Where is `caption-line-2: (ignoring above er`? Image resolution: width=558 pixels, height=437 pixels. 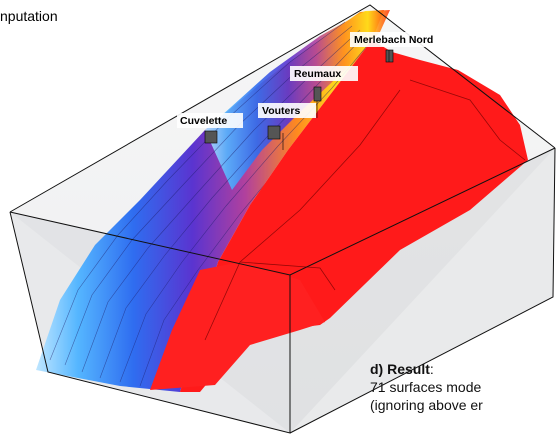
caption-line-2: (ignoring above er is located at coordinates (426, 405).